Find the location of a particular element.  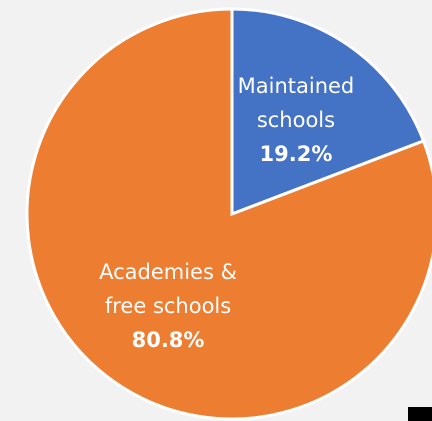

slice-label: Maintained schools is located at coordinates (296, 103).